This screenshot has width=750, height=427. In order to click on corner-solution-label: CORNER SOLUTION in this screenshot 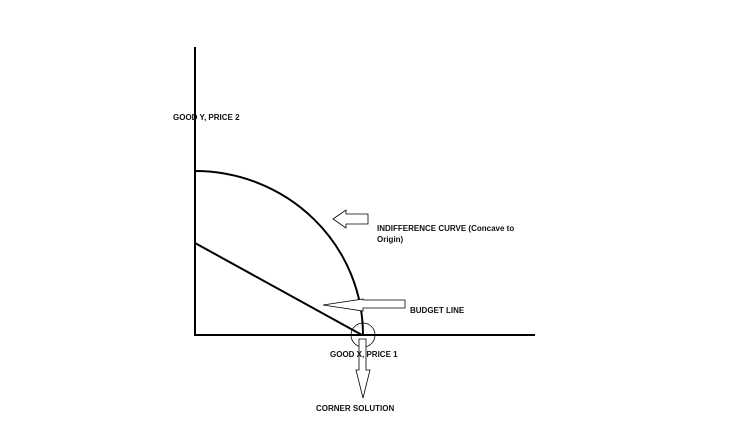, I will do `click(355, 408)`.